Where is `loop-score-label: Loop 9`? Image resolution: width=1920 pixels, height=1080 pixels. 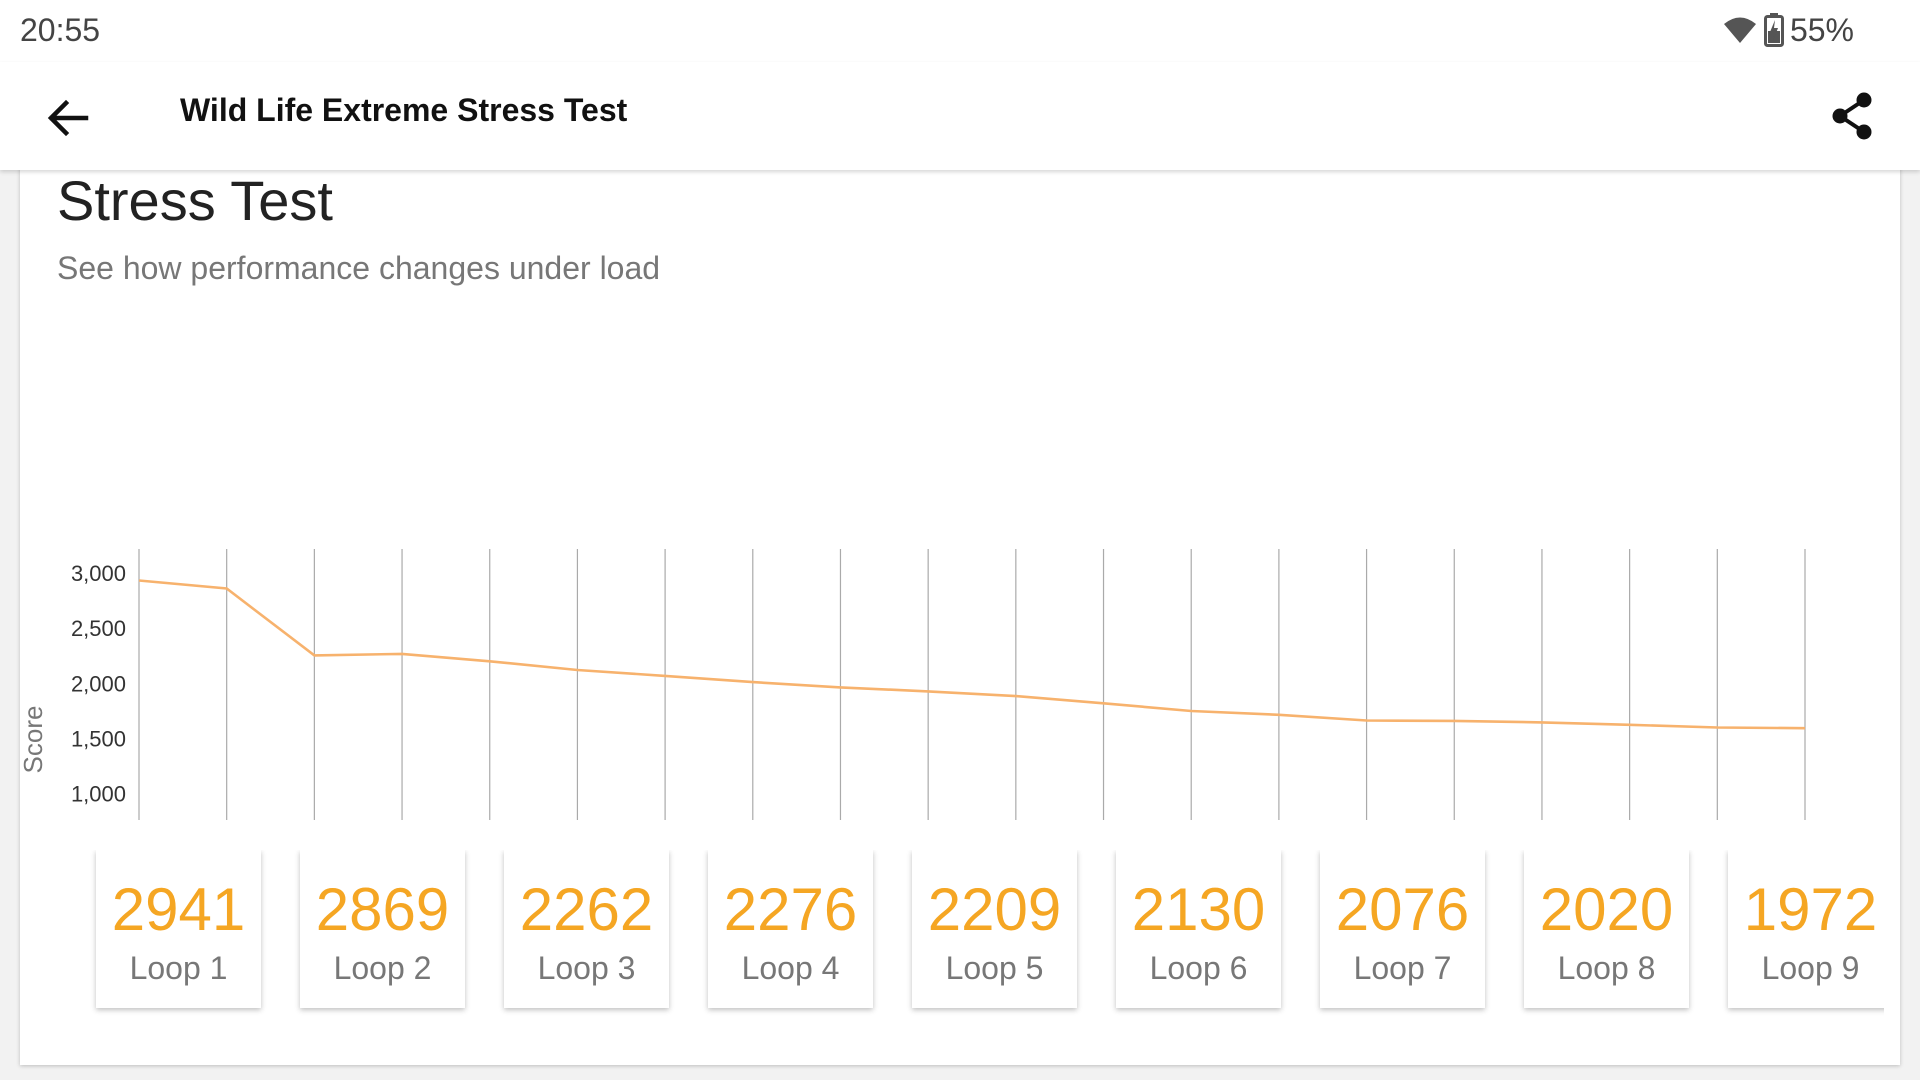
loop-score-label: Loop 9 is located at coordinates (1810, 968).